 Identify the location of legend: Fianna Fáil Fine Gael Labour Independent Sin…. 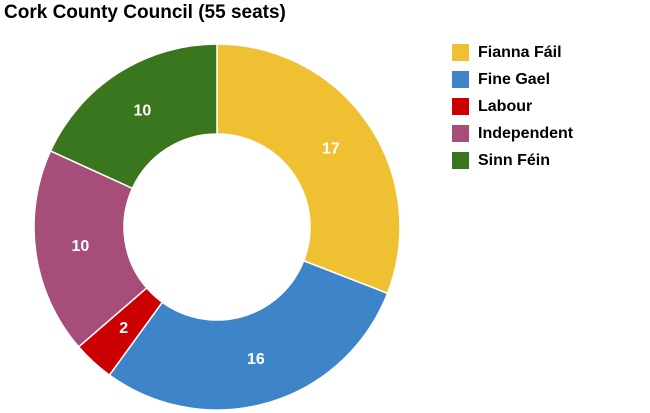
(512, 106).